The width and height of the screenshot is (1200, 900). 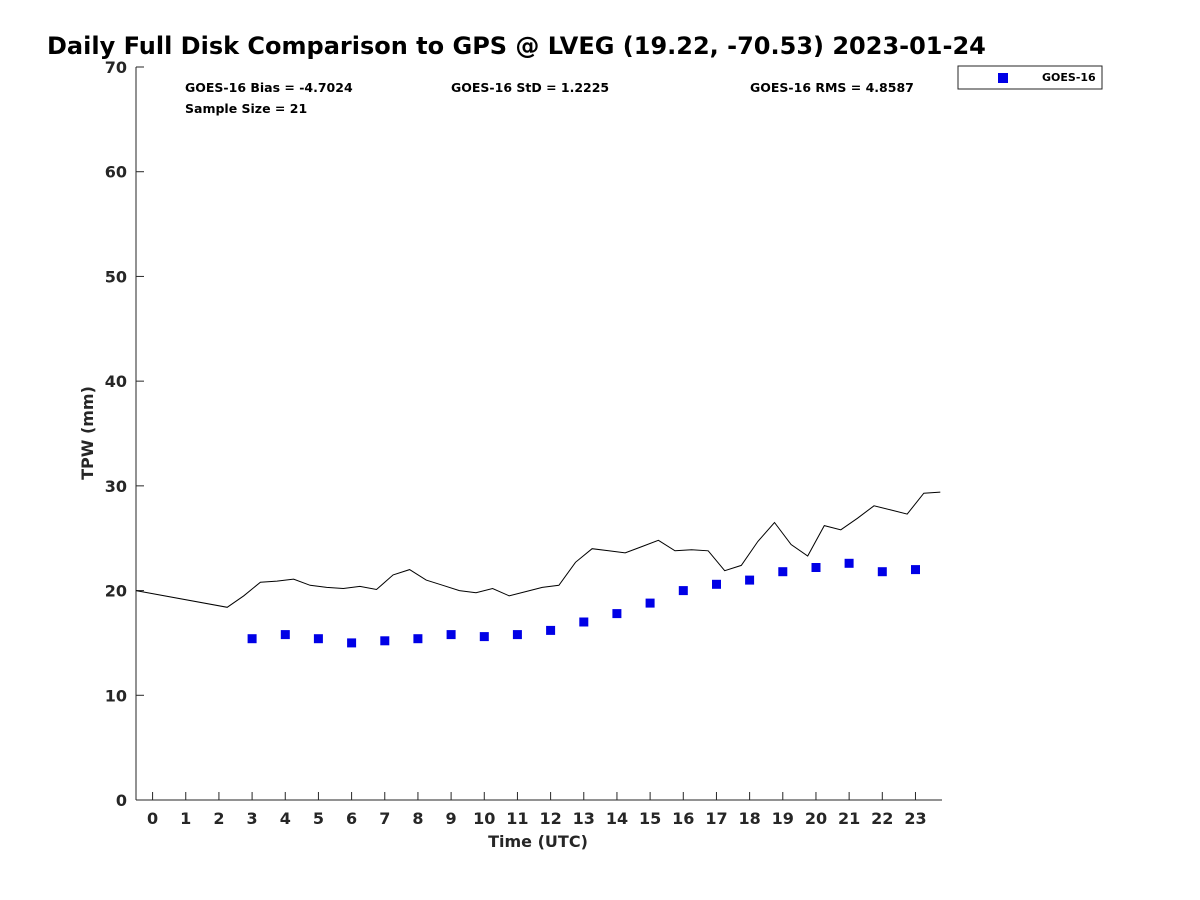 What do you see at coordinates (550, 818) in the screenshot?
I see `x-tick-label: 12` at bounding box center [550, 818].